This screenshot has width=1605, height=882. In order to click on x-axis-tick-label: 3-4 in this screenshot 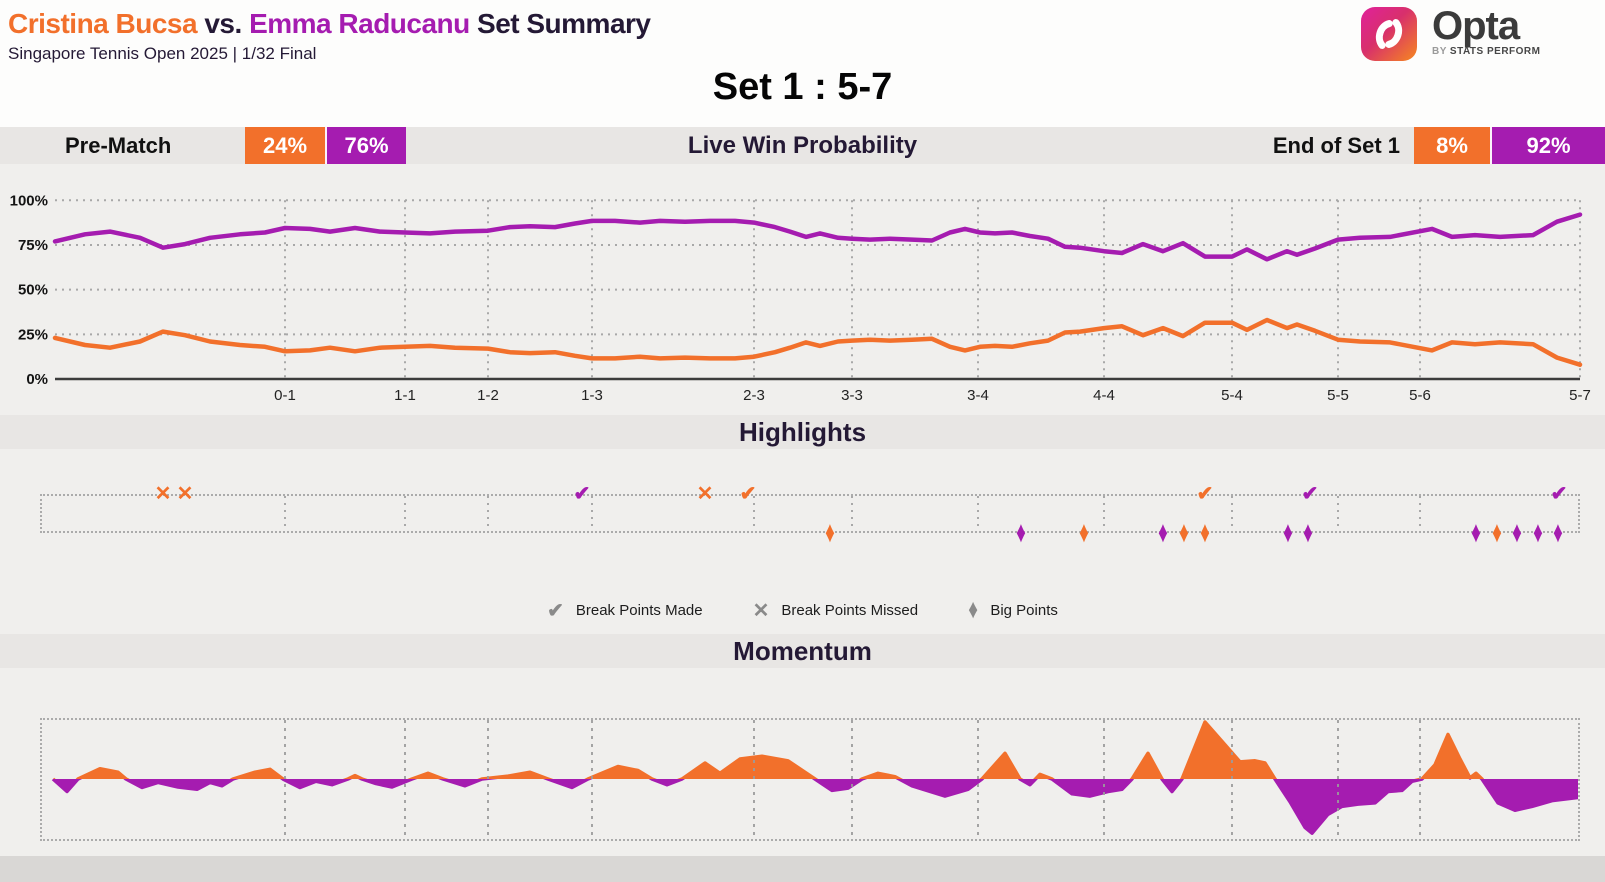, I will do `click(978, 395)`.